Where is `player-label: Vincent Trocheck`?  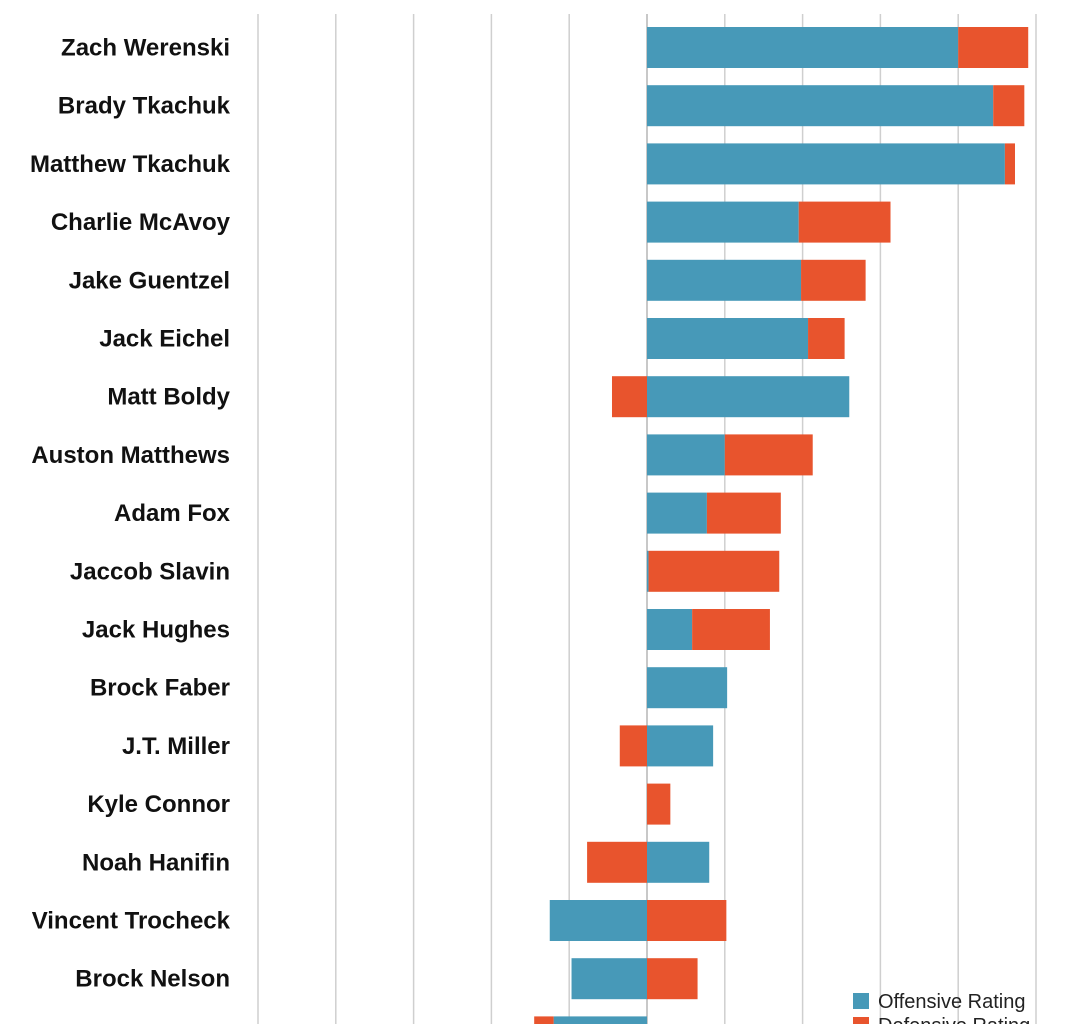 player-label: Vincent Trocheck is located at coordinates (131, 921).